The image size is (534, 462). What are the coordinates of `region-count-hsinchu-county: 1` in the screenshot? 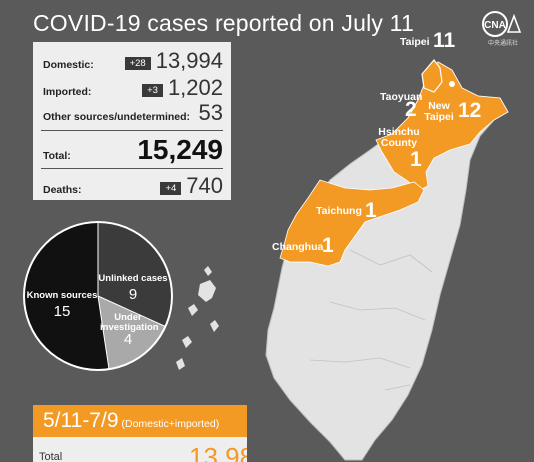 It's located at (416, 159).